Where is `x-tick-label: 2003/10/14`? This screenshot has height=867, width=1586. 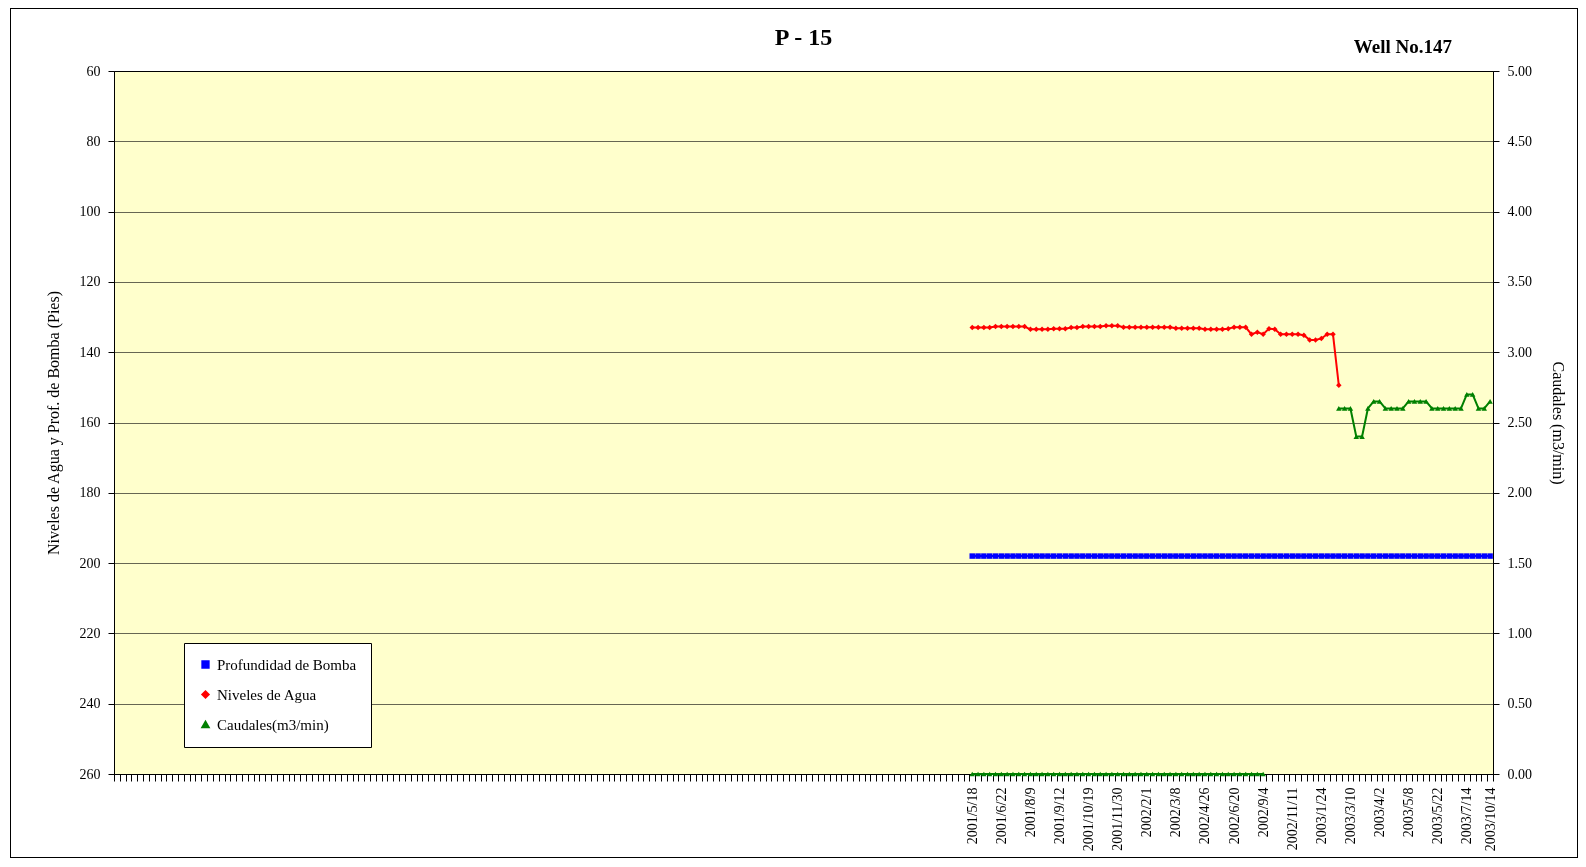
x-tick-label: 2003/10/14 is located at coordinates (1490, 819).